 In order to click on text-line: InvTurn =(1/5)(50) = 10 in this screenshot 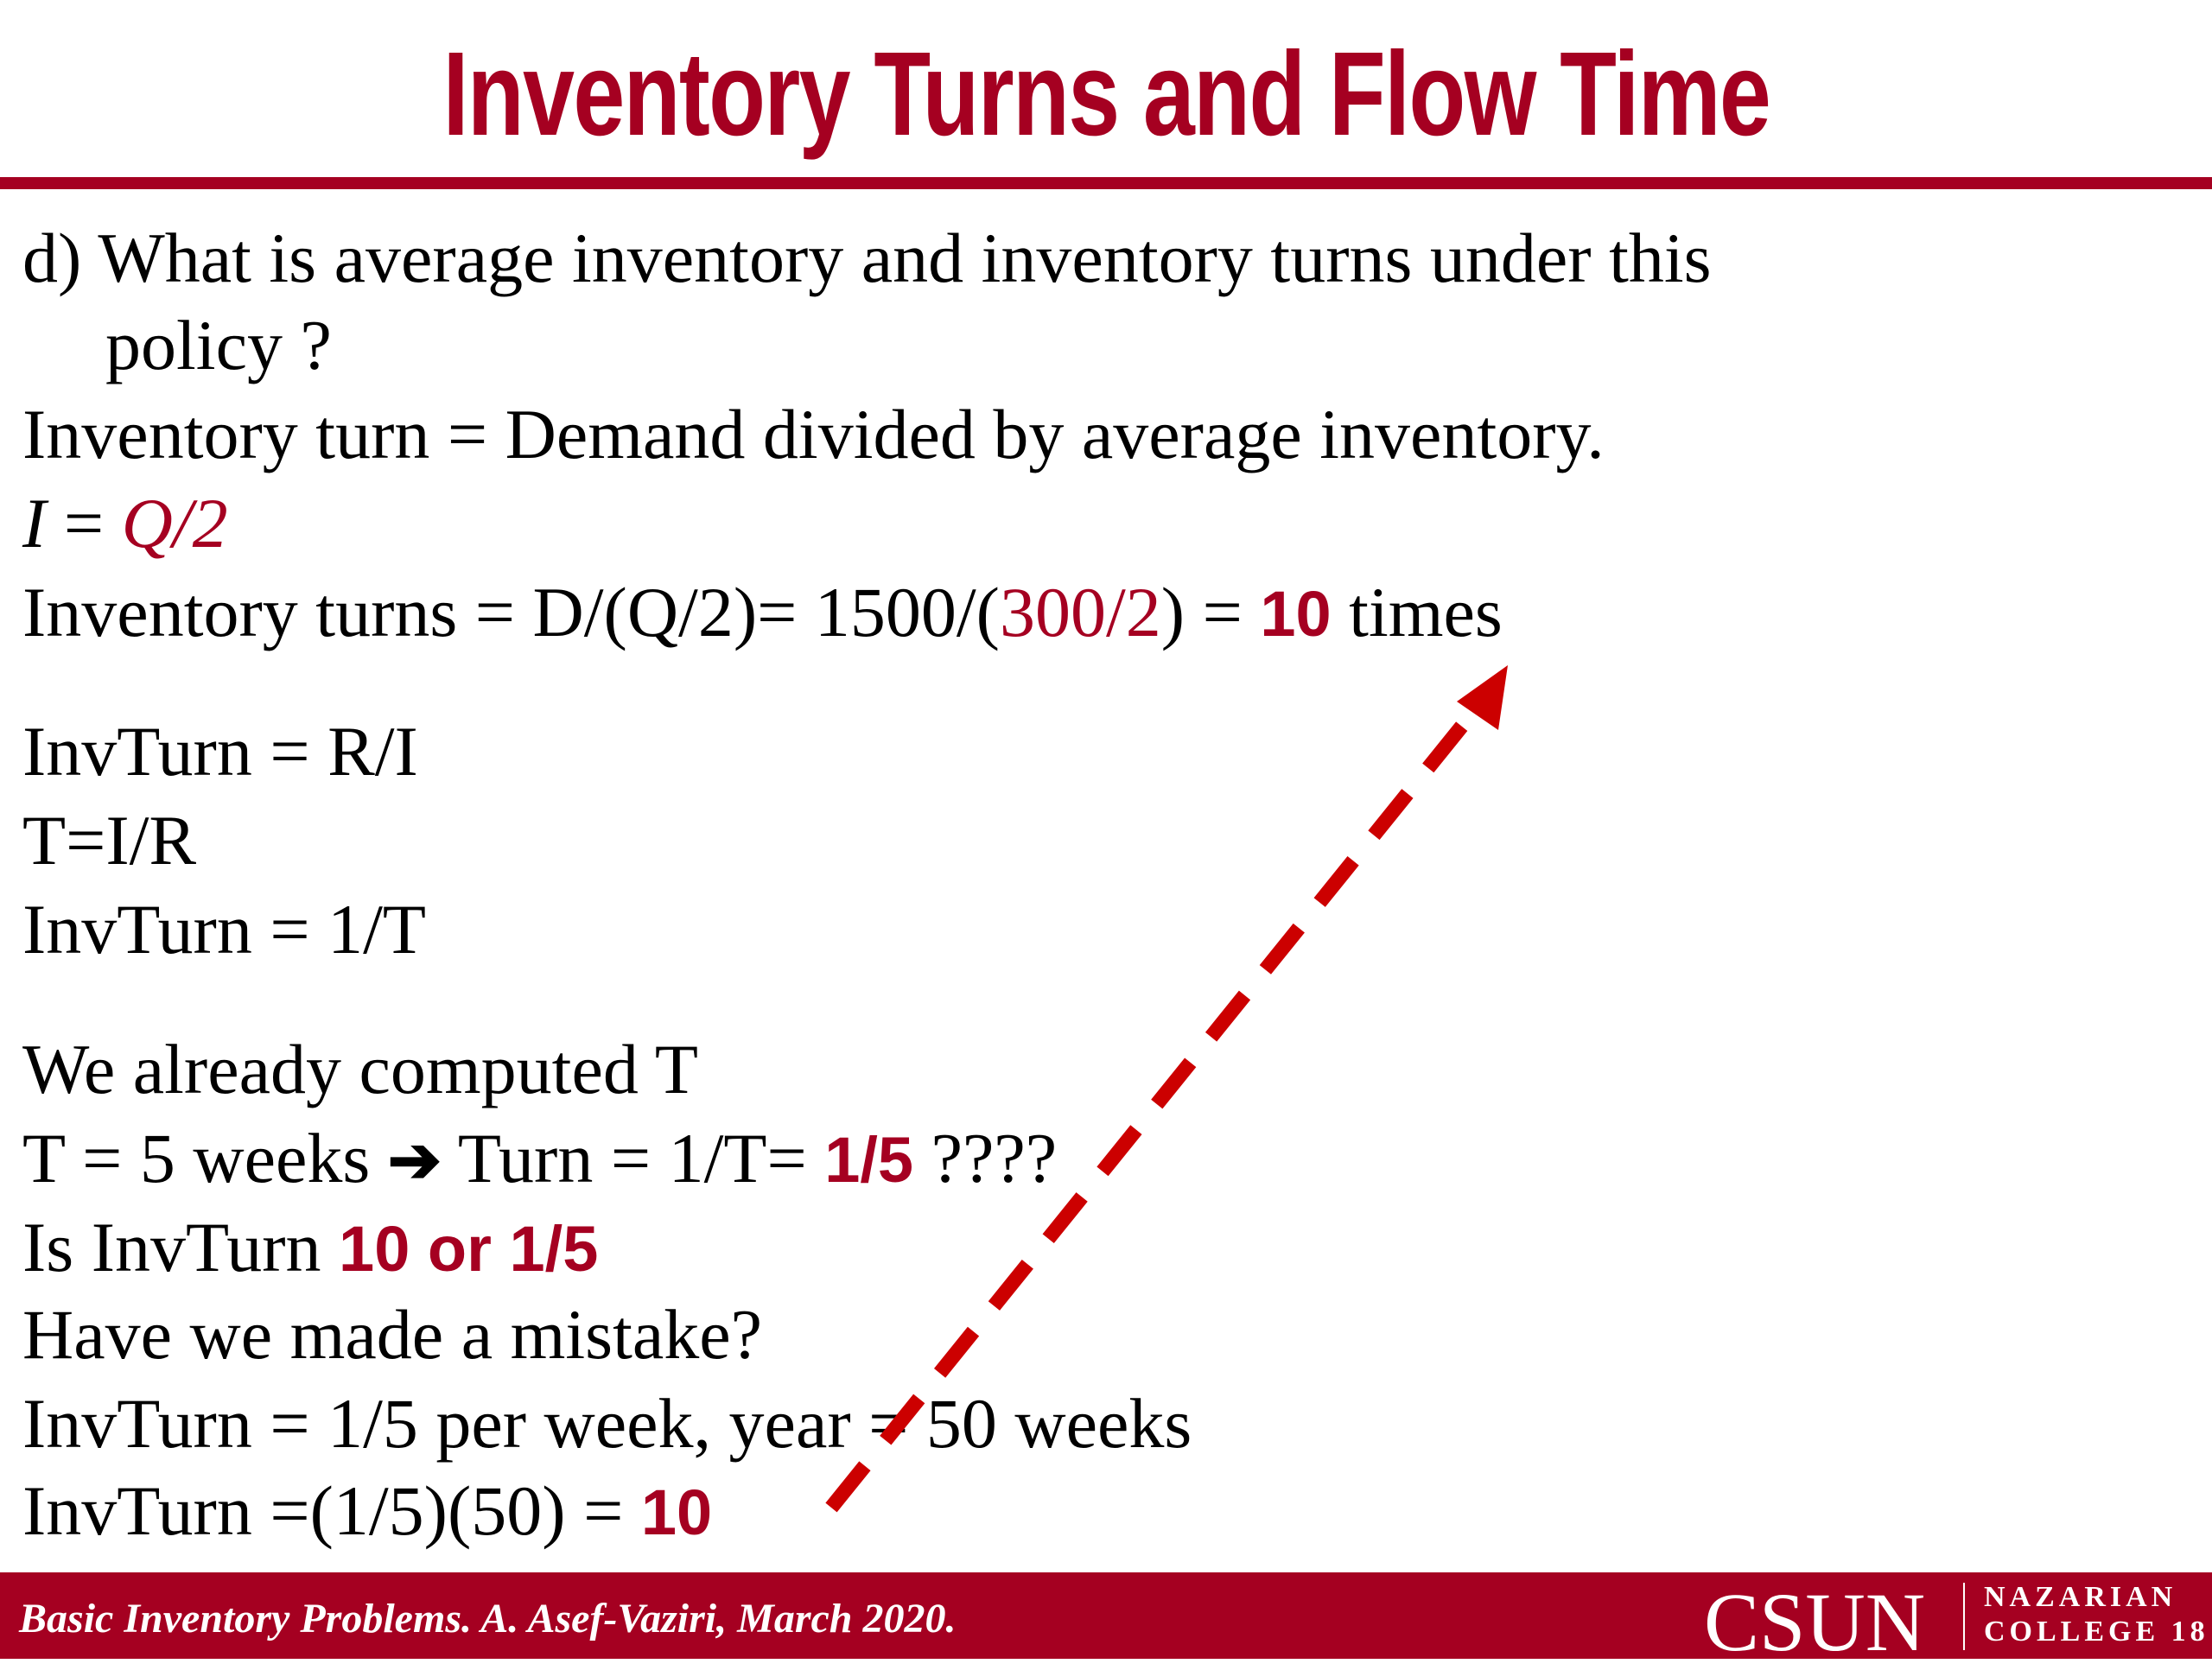, I will do `click(367, 1511)`.